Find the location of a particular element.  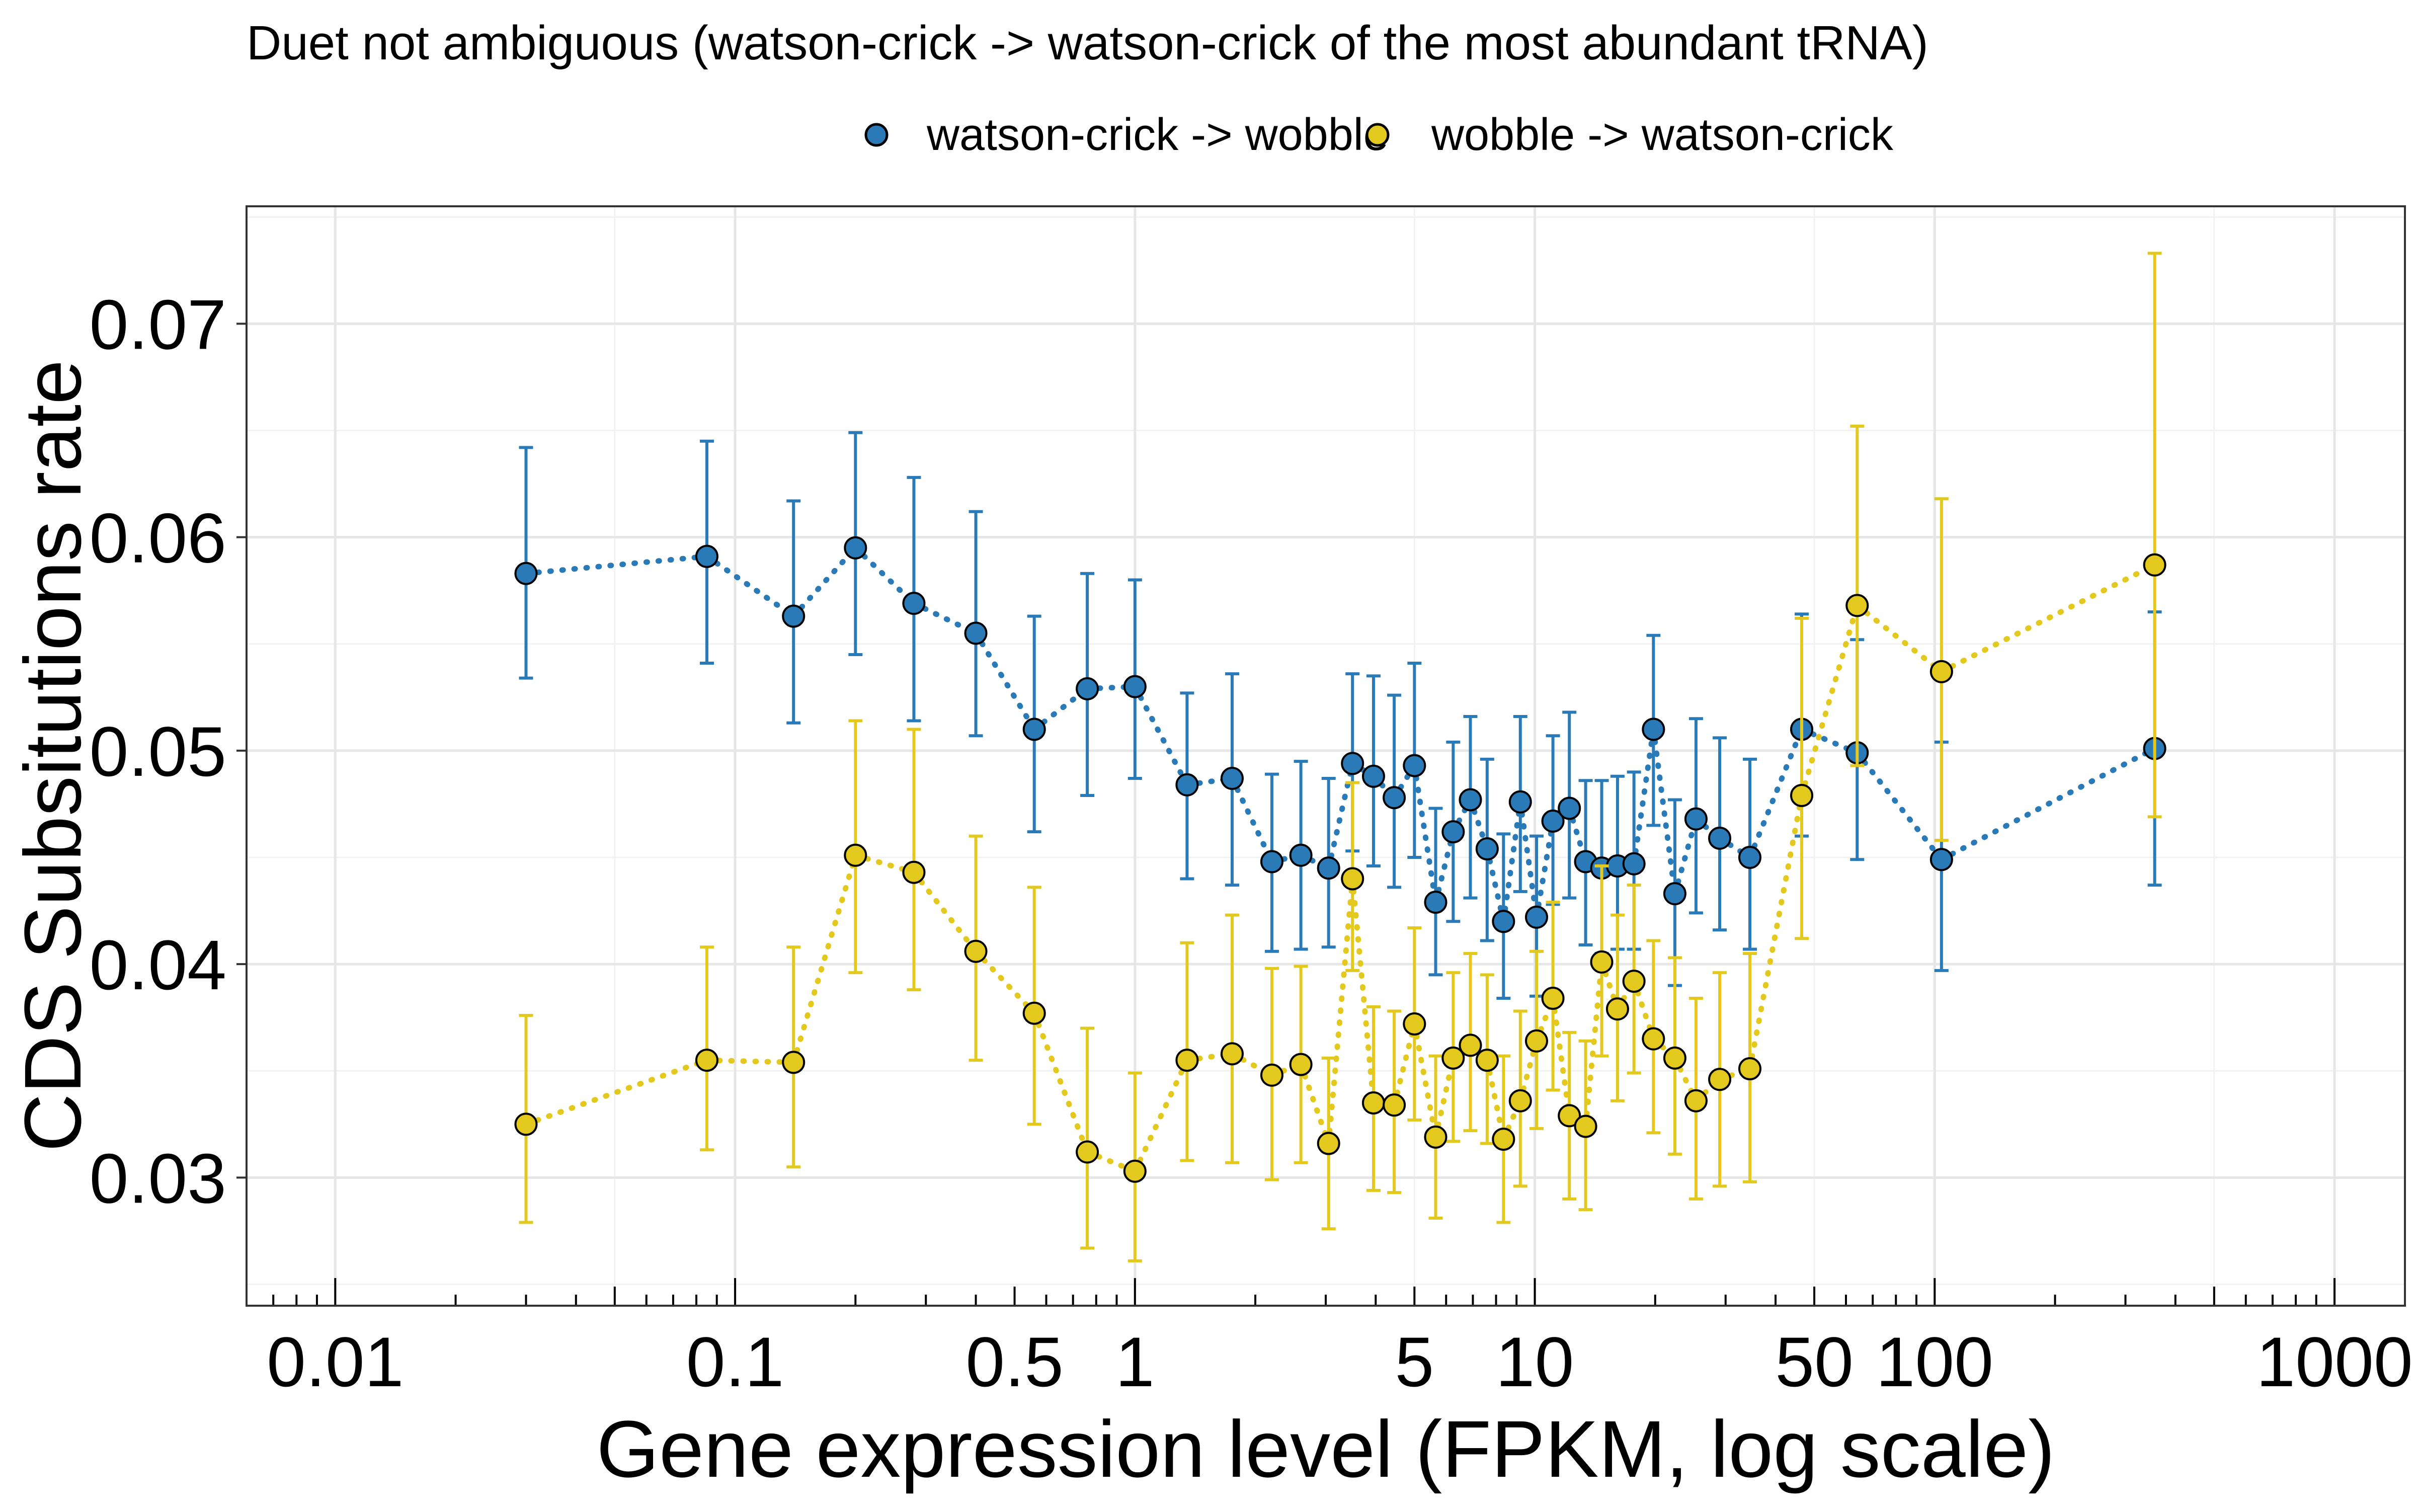

legend-label-wc-wobble: watson-crick -> wobble is located at coordinates (1157, 135).